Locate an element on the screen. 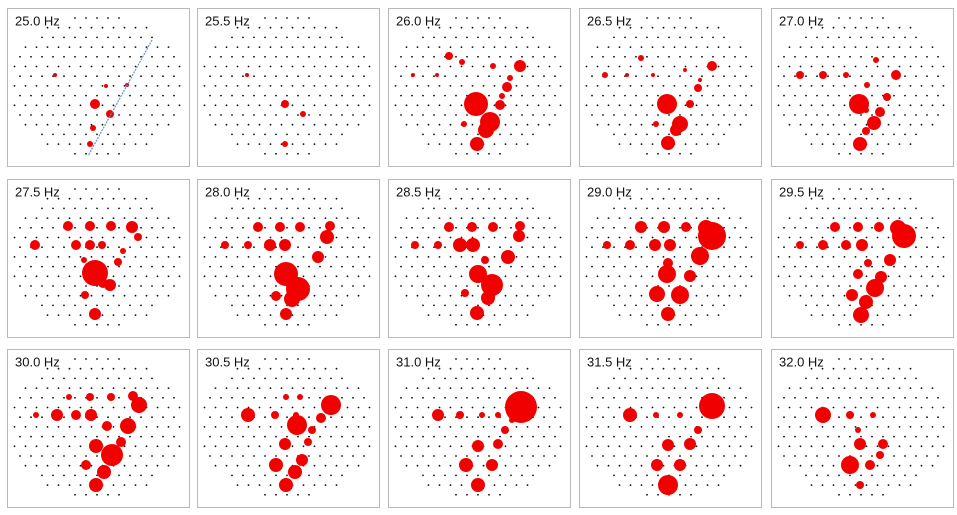 This screenshot has width=957, height=515. panel-title: 29.0 Hz is located at coordinates (609, 191).